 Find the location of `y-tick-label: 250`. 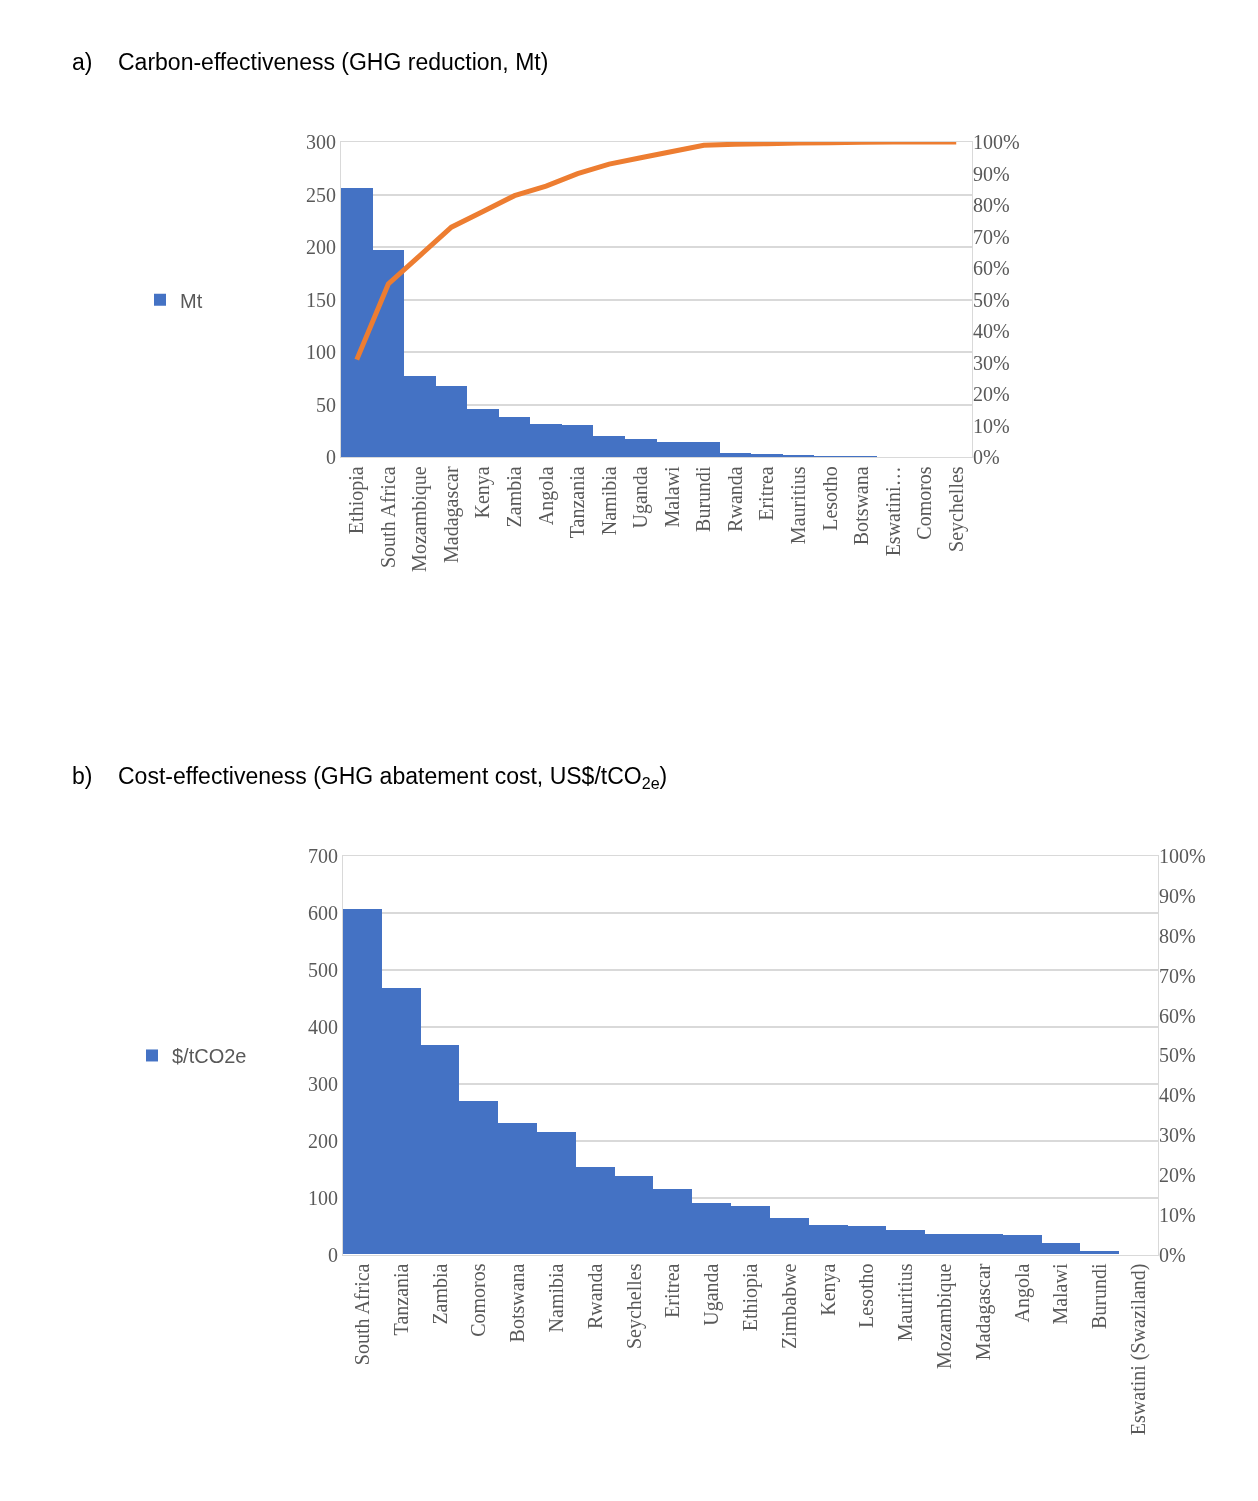

y-tick-label: 250 is located at coordinates (321, 194).